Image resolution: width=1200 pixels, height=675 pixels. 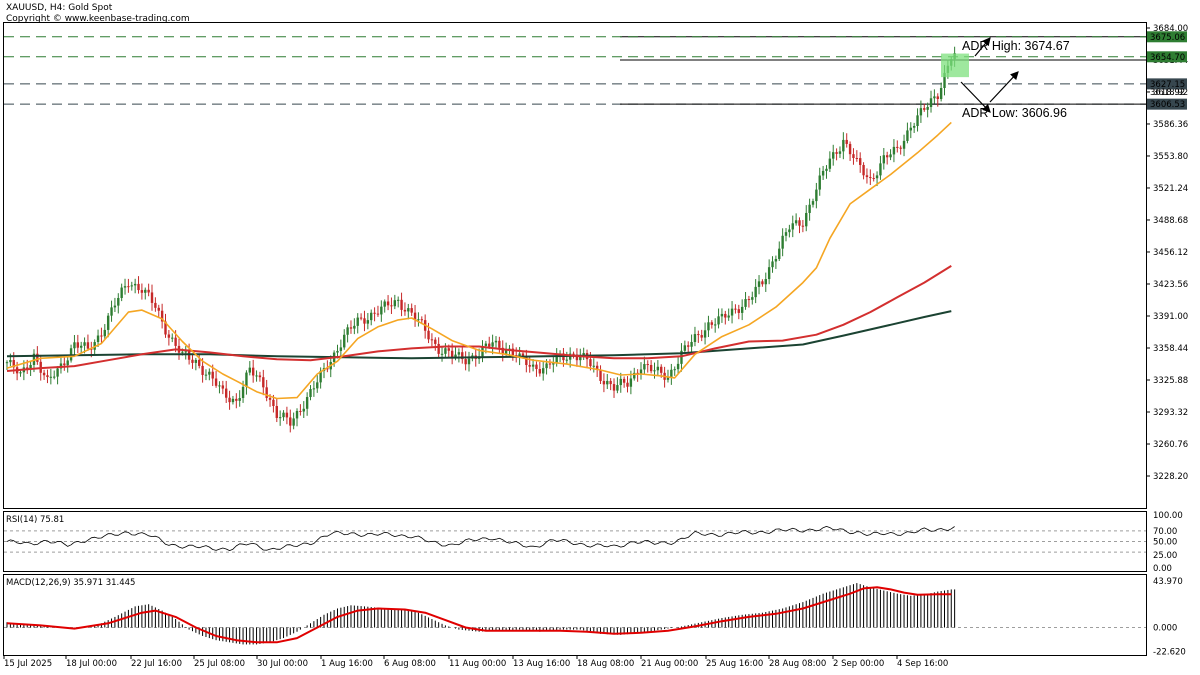 What do you see at coordinates (1170, 413) in the screenshot?
I see `y-tick-label: 3293.32` at bounding box center [1170, 413].